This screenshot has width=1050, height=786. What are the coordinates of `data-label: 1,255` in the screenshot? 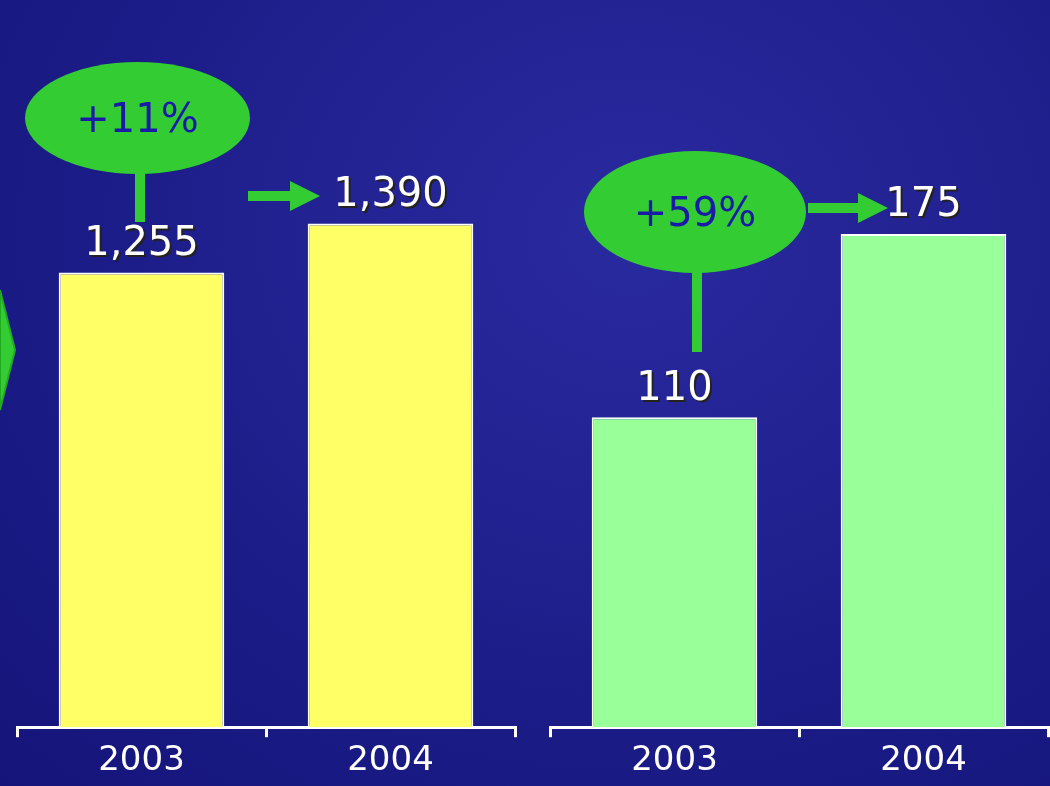 It's located at (143, 242).